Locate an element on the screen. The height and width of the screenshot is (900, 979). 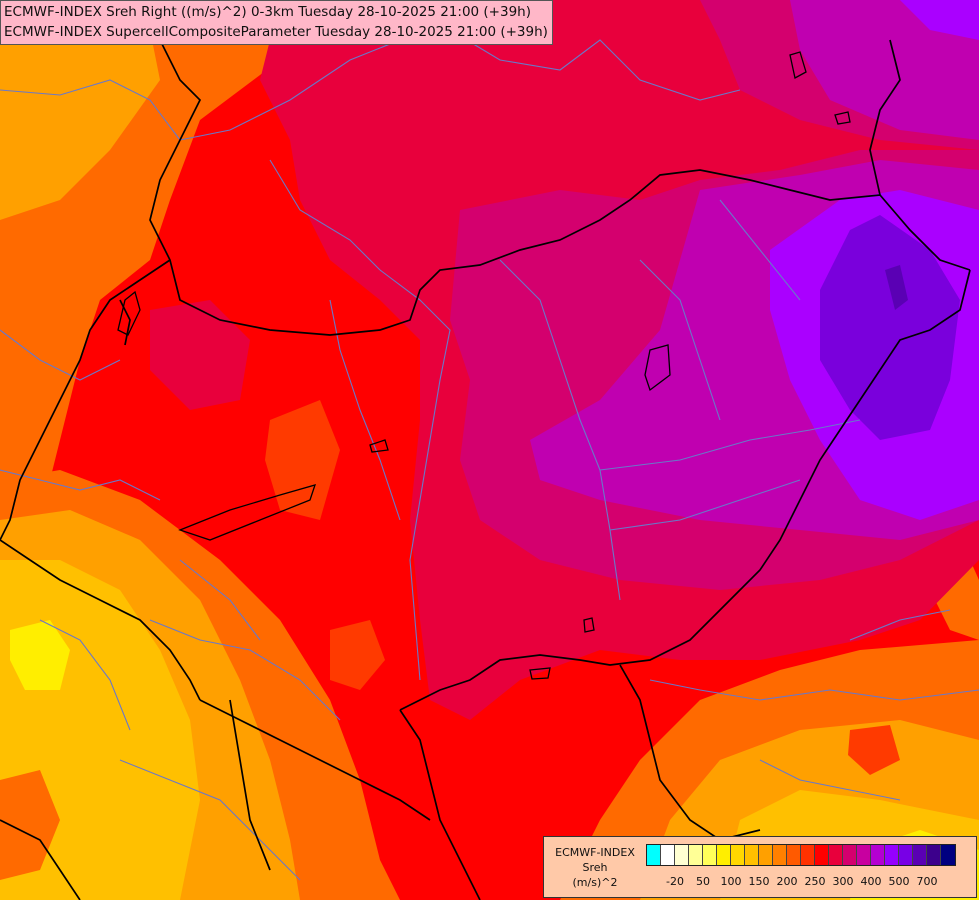
field-indigo-east is located at coordinates (890, 327).